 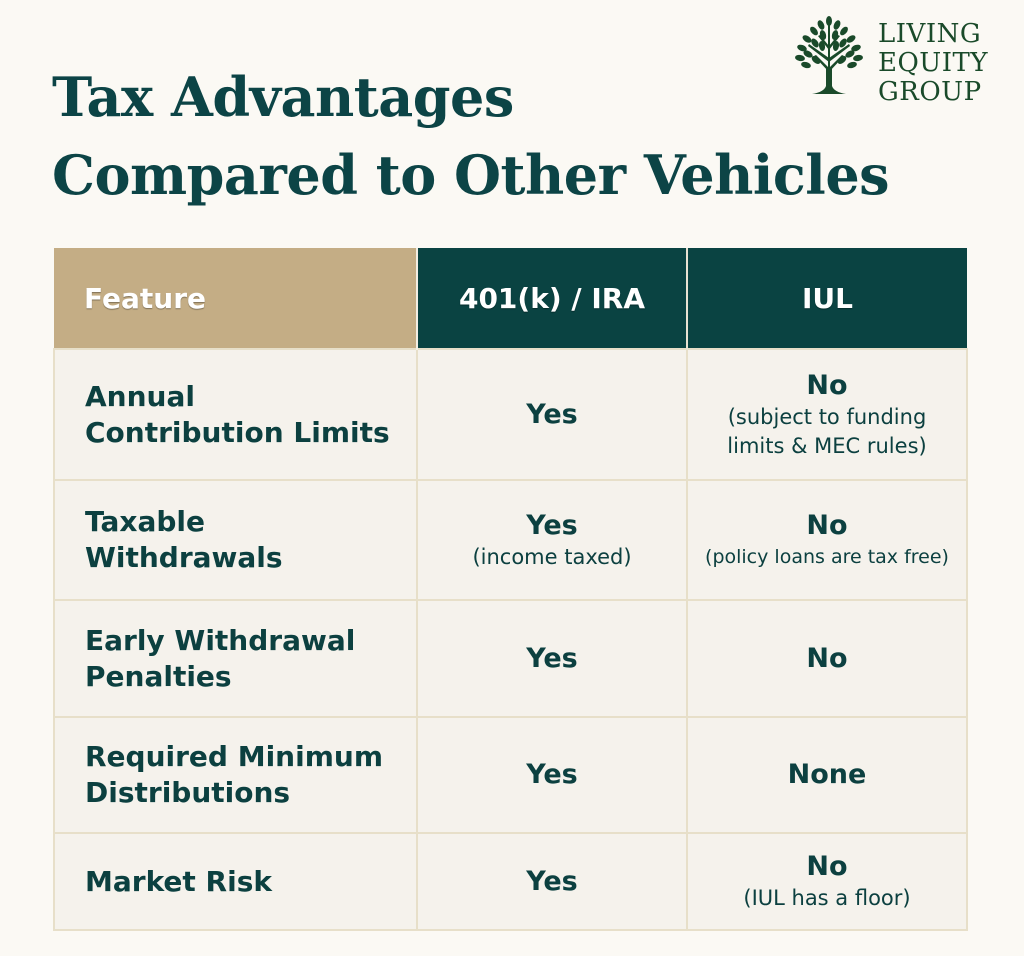 What do you see at coordinates (283, 97) in the screenshot?
I see `title-line-1: Tax Advantages` at bounding box center [283, 97].